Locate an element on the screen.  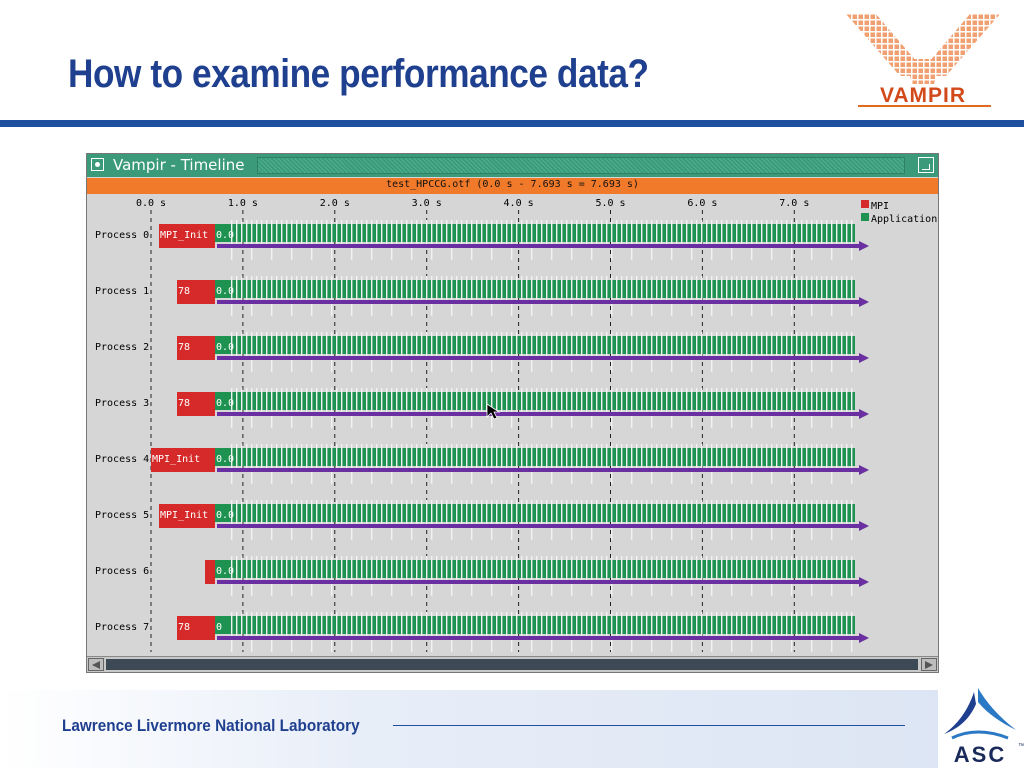
process-label: Process 6 is located at coordinates (122, 571).